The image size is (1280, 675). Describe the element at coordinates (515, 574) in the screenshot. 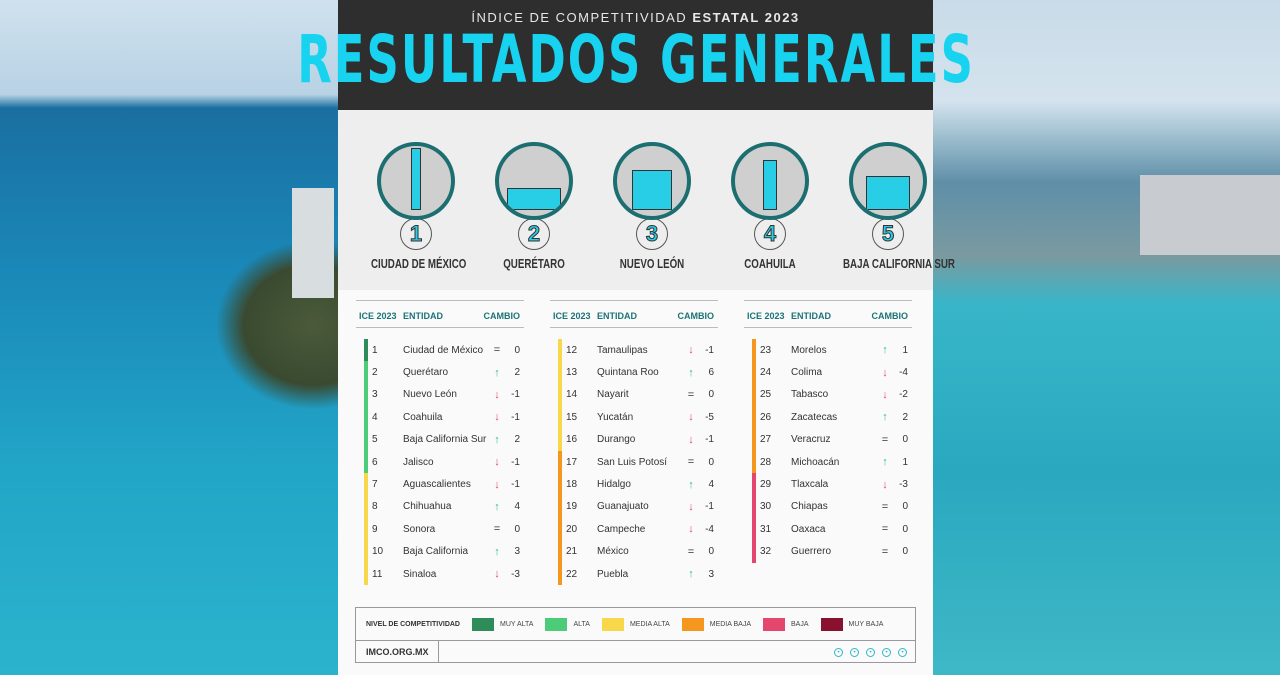

I see `change: -3` at that location.